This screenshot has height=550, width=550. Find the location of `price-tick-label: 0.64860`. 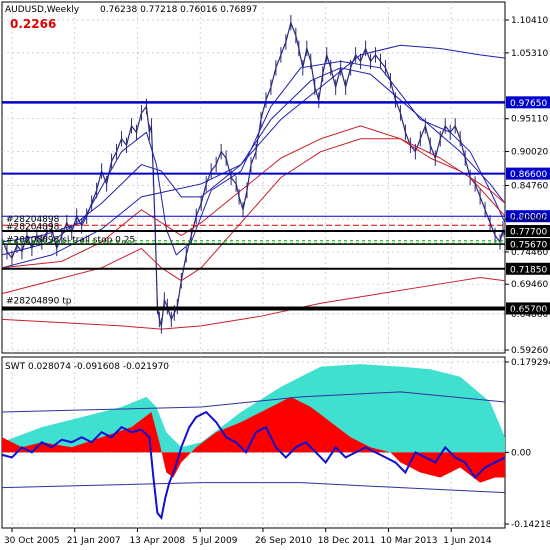

price-tick-label: 0.64860 is located at coordinates (529, 315).